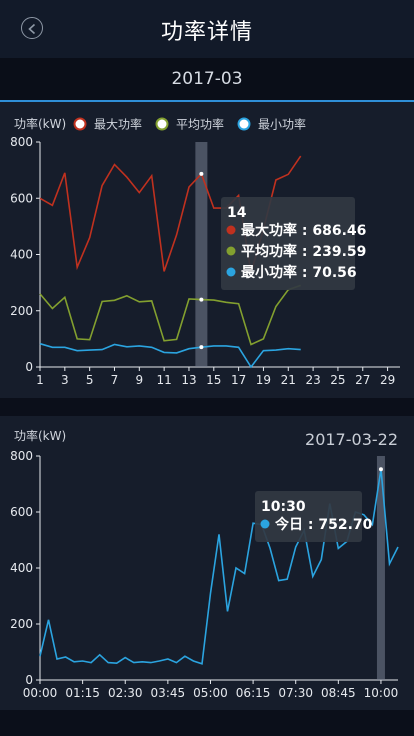  Describe the element at coordinates (200, 124) in the screenshot. I see `legend-label: 平均功率` at that location.